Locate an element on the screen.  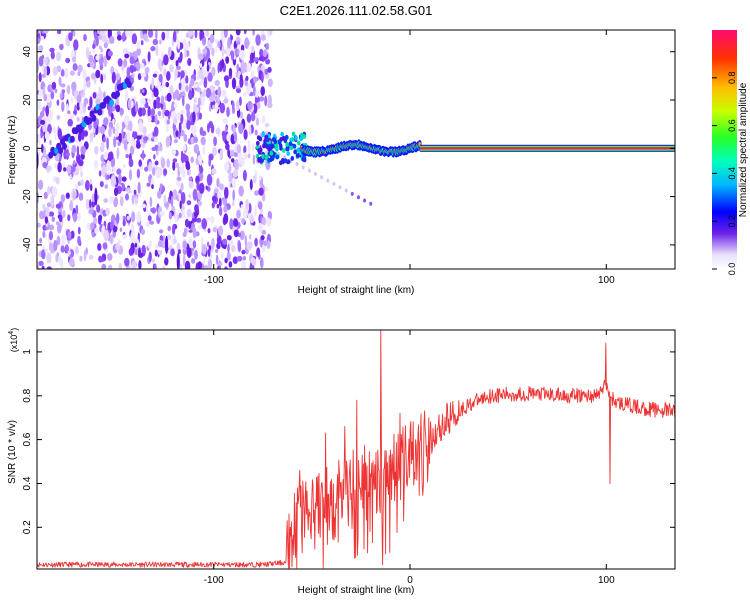
noise-streak is located at coordinates (178, 260).